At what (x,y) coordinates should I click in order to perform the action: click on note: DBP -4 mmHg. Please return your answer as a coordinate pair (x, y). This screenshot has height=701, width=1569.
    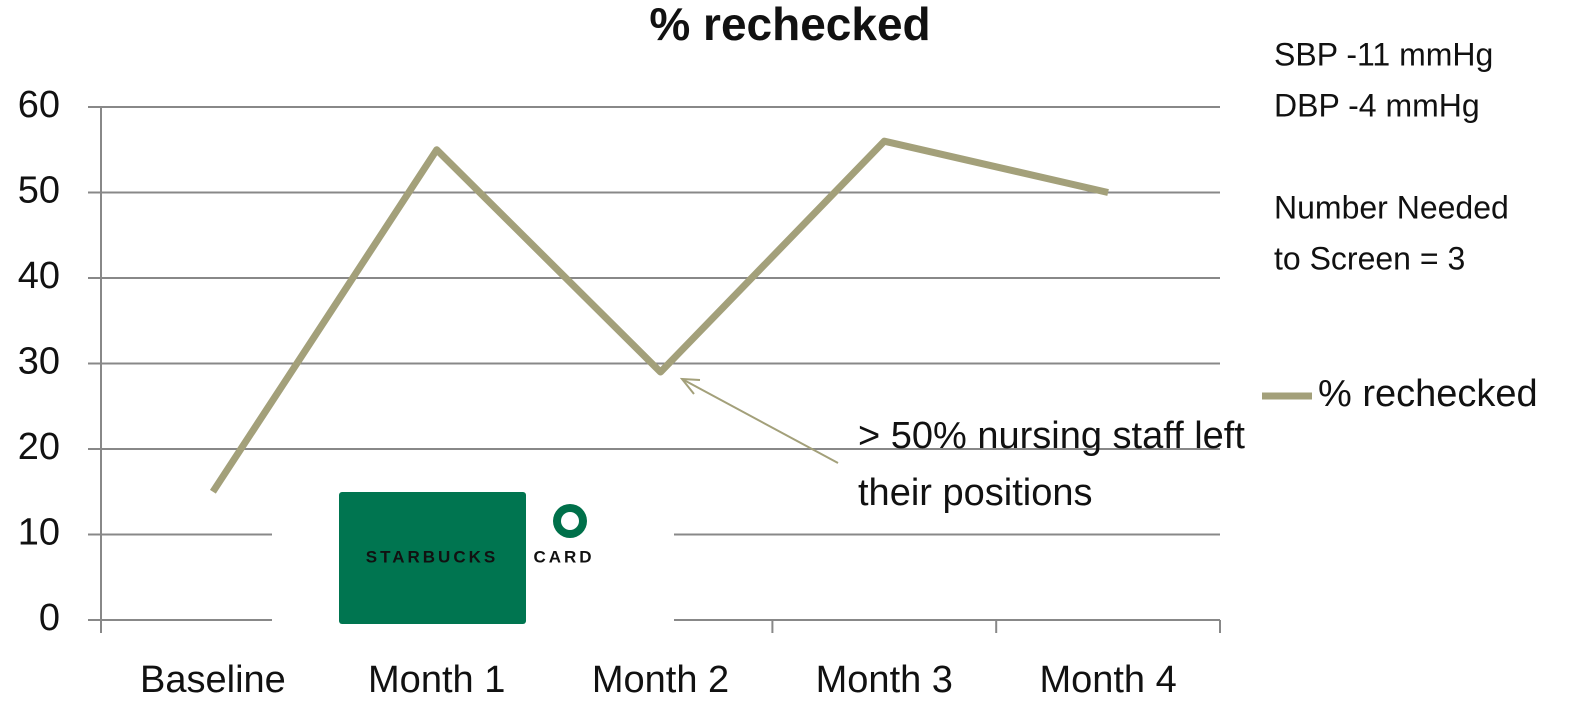
    Looking at the image, I should click on (1377, 105).